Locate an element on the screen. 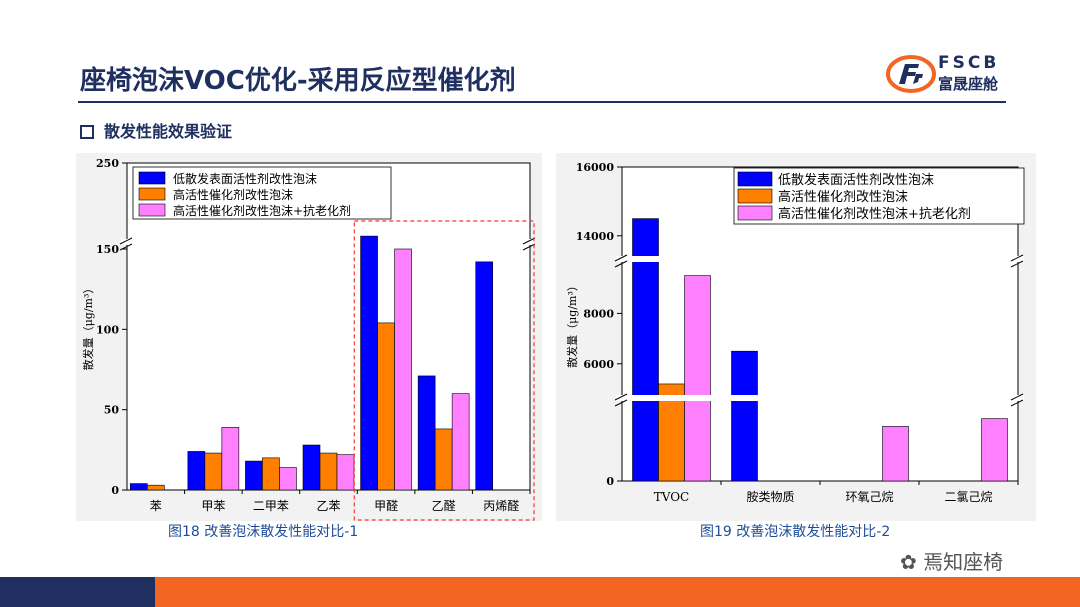  x-tick-label: 二甲苯 is located at coordinates (271, 506).